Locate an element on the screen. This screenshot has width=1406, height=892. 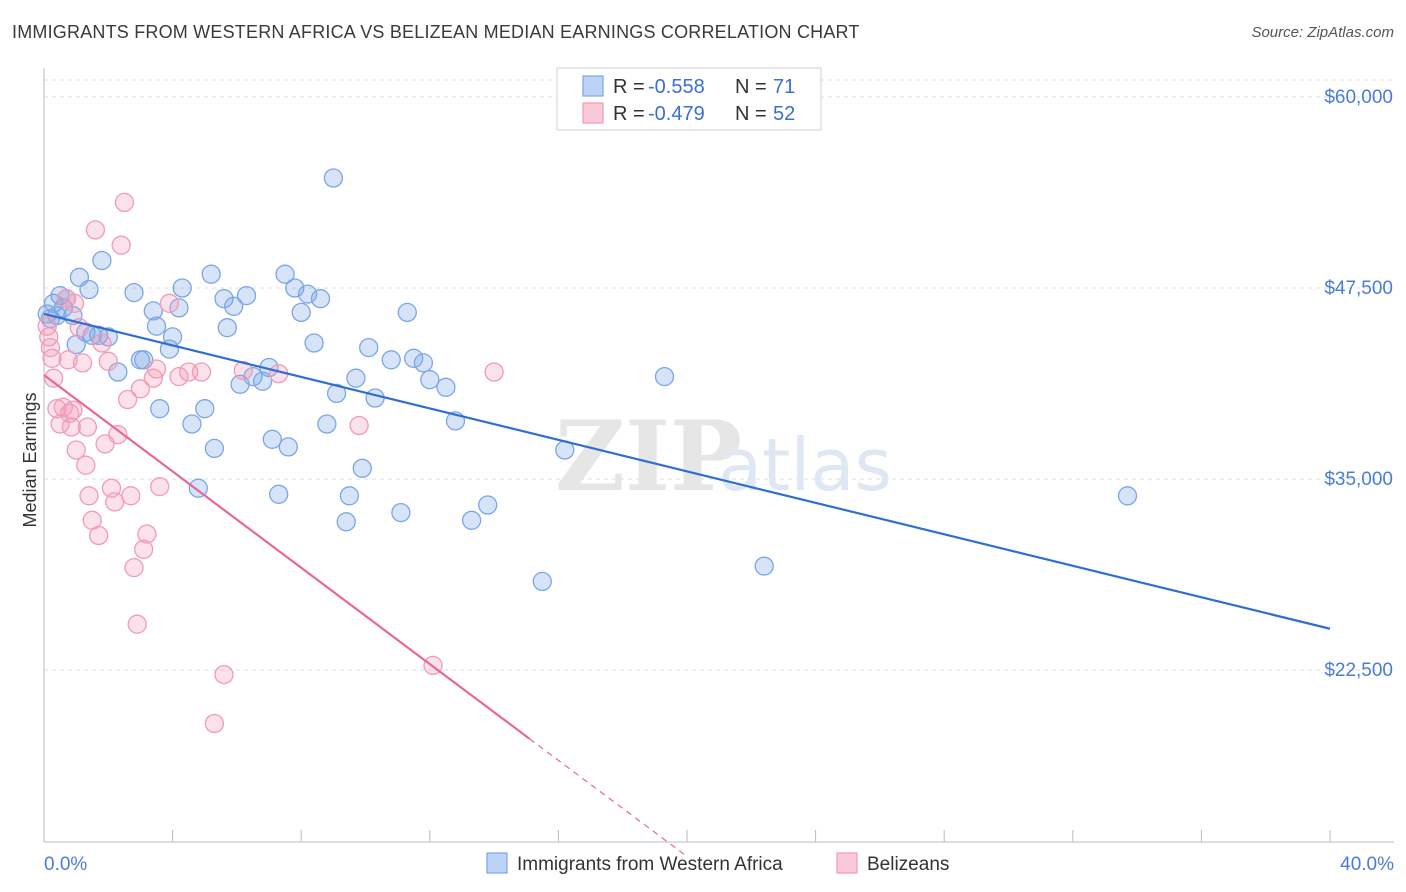
legend-top: R = -0.558 N = 71 R = -0.479 N = 52 is located at coordinates (689, 99).